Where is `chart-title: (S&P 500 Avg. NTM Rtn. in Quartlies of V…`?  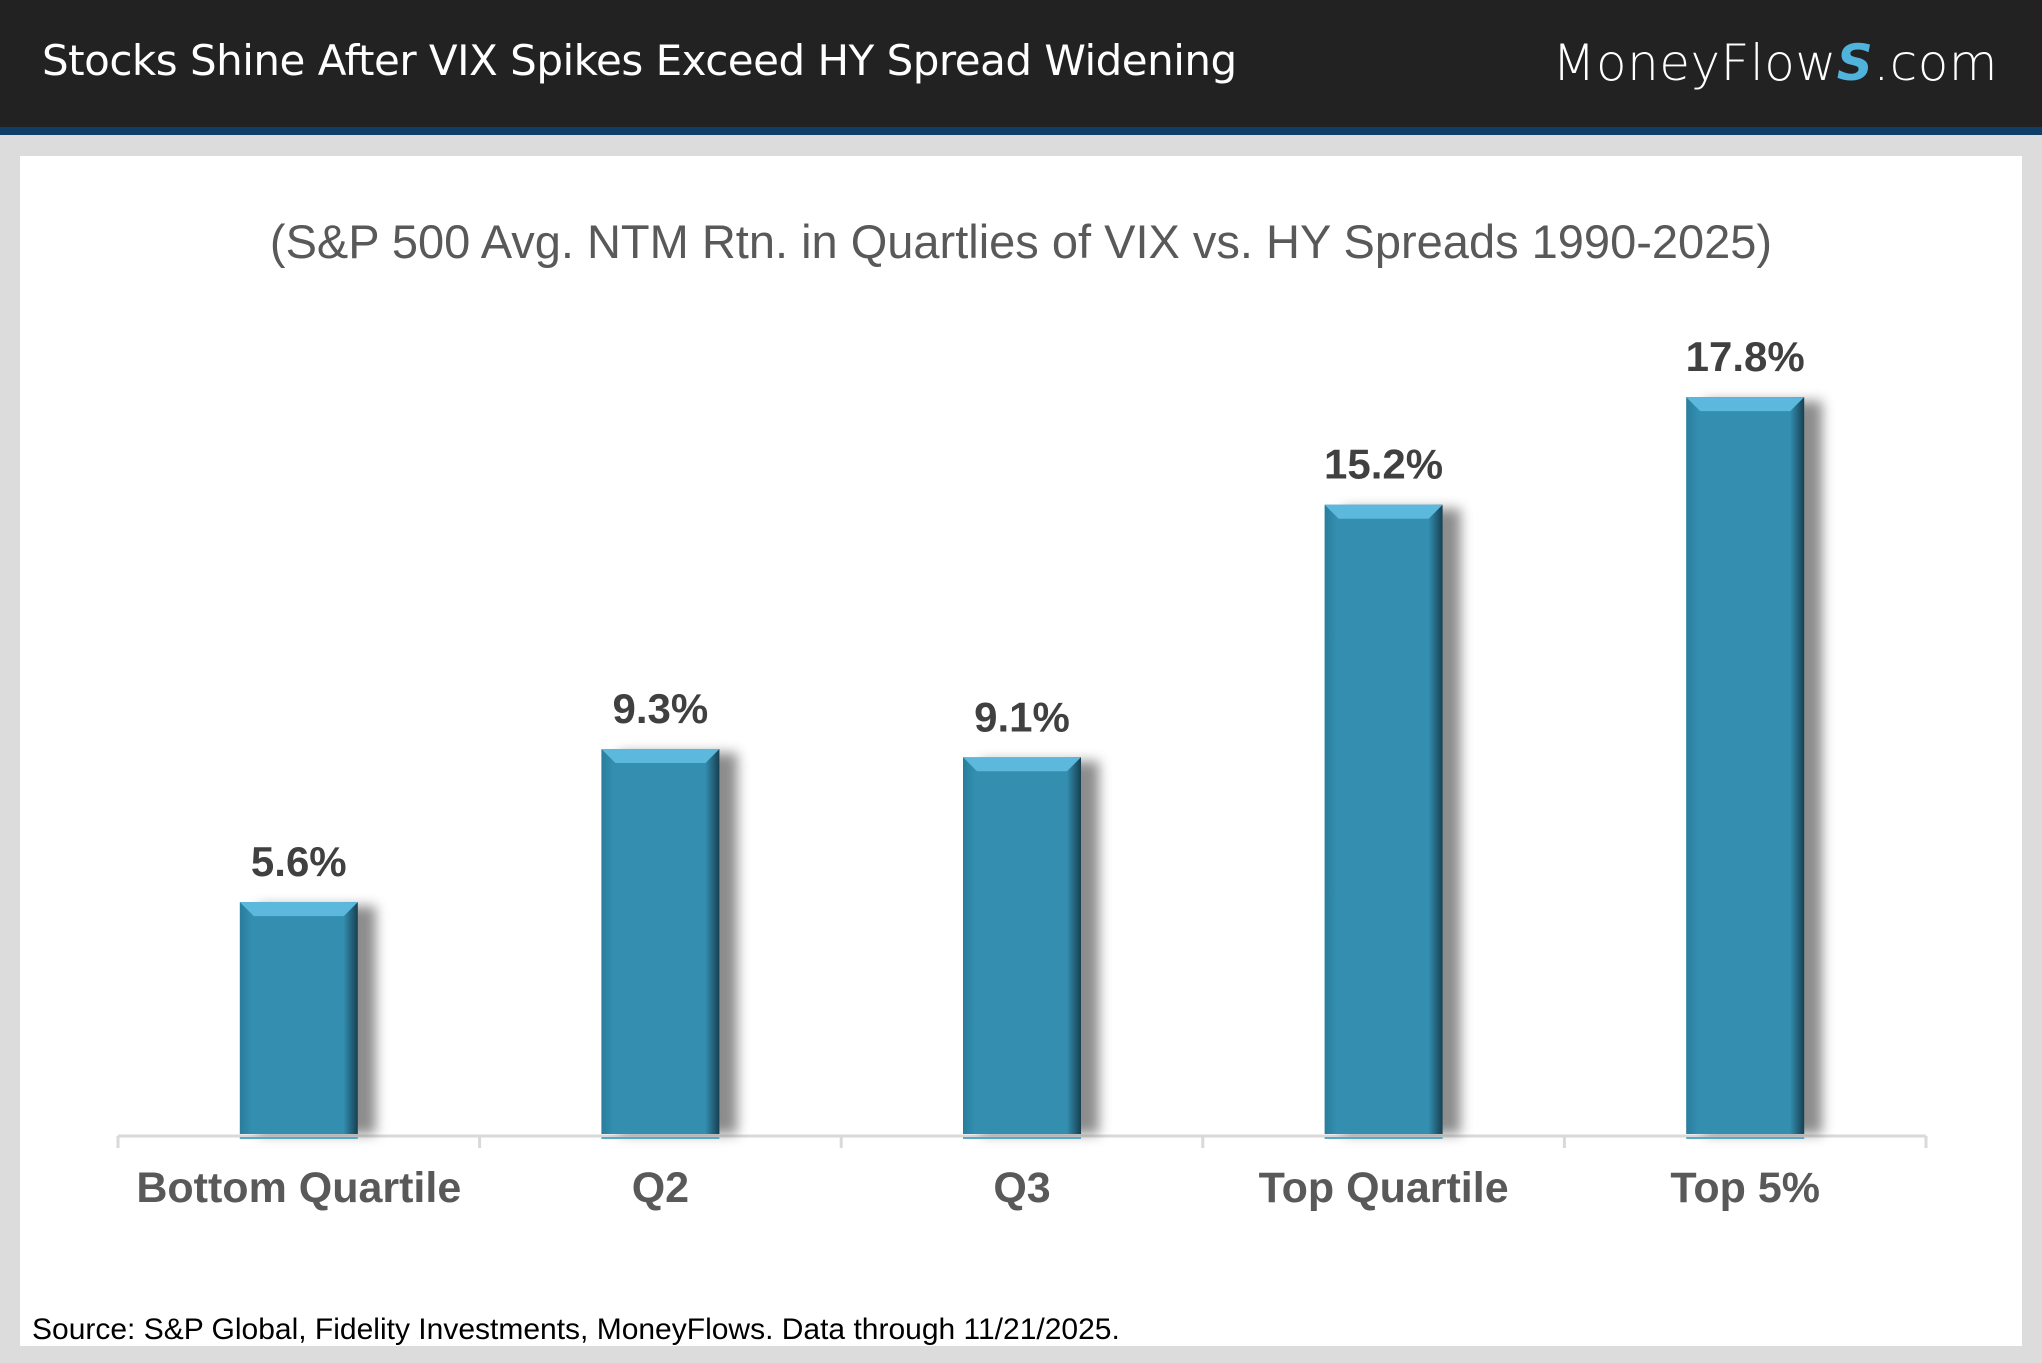
chart-title: (S&P 500 Avg. NTM Rtn. in Quartlies of V… is located at coordinates (1021, 241).